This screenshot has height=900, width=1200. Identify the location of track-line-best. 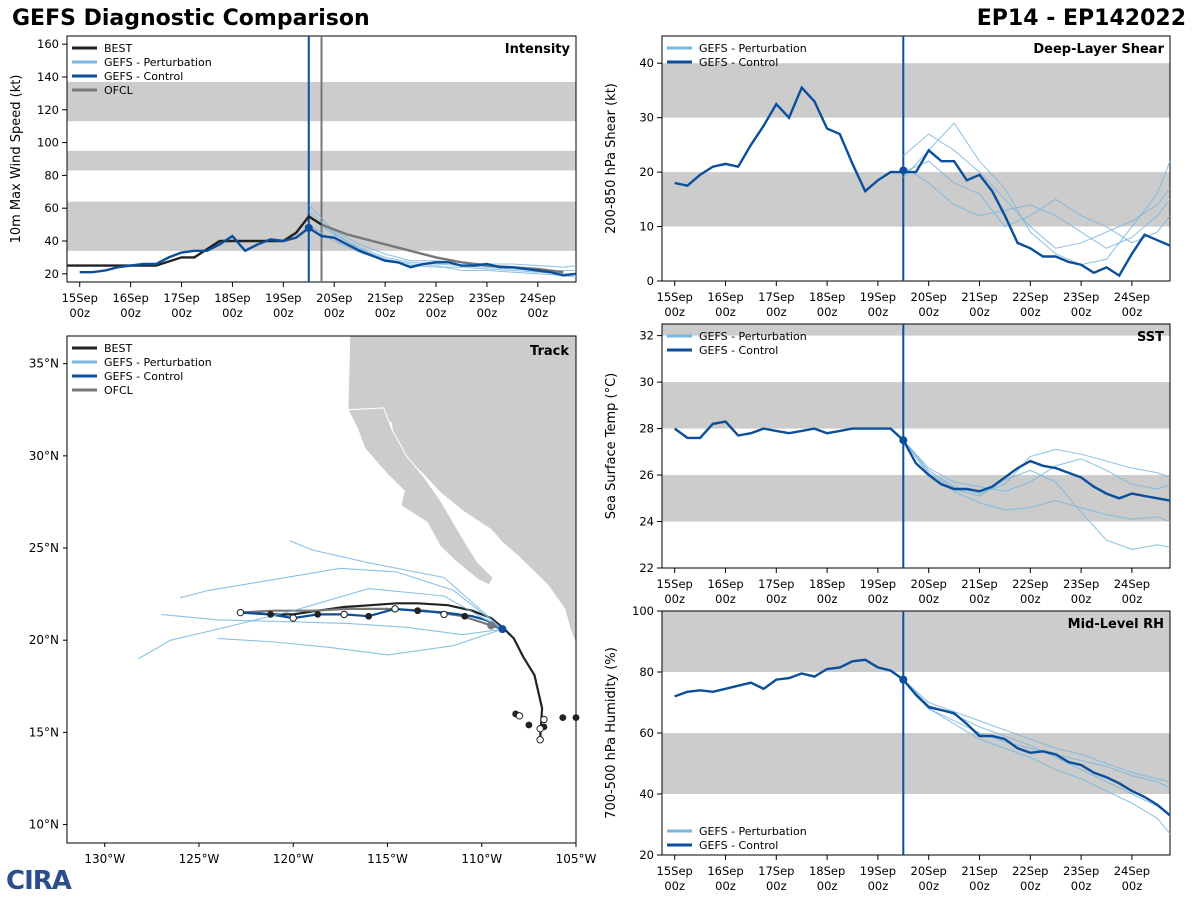
(392, 670).